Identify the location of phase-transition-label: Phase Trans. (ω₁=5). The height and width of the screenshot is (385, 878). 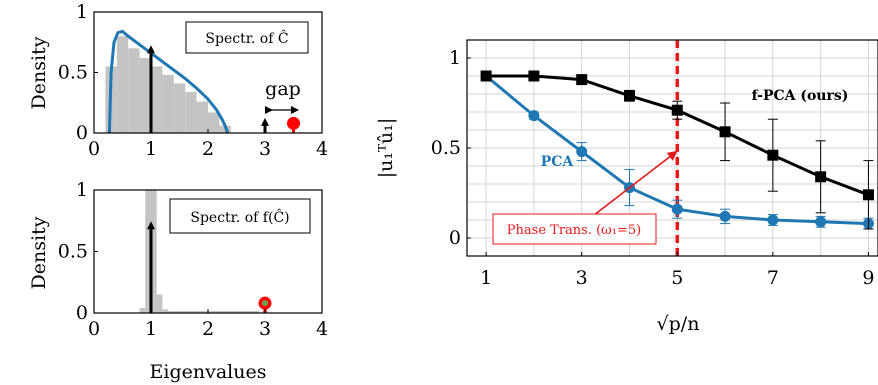
(574, 230).